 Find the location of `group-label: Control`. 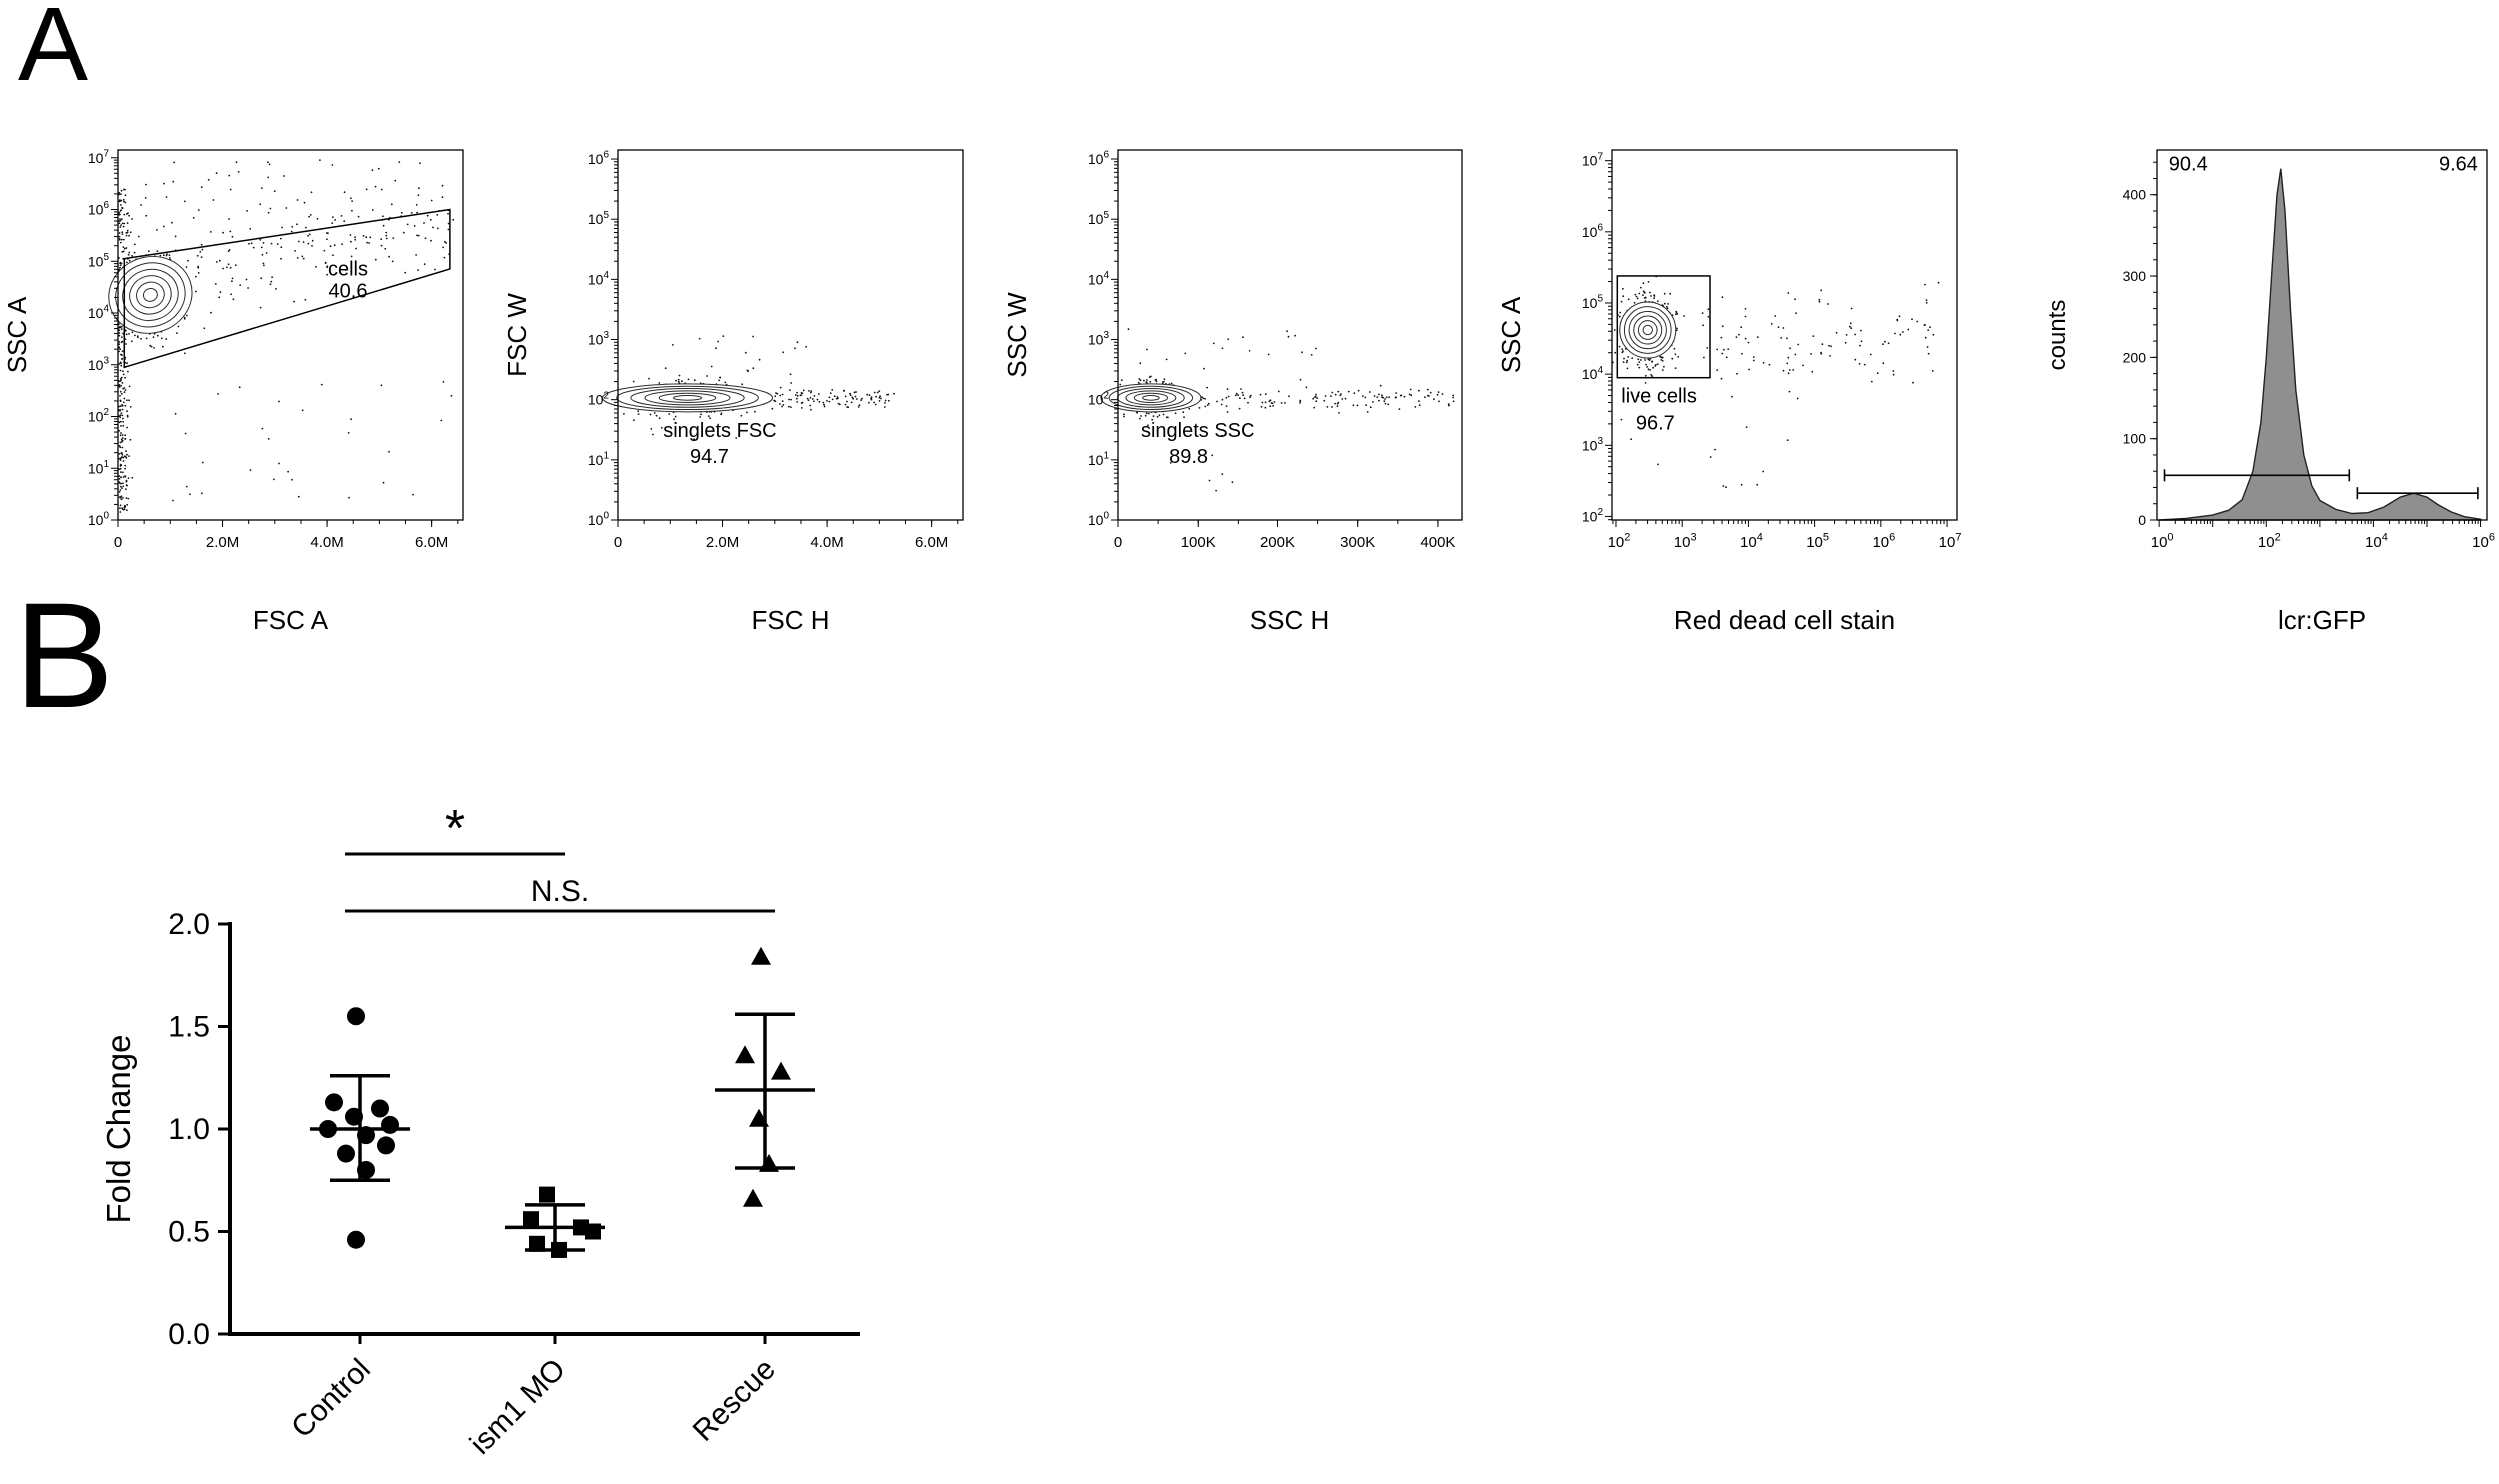

group-label: Control is located at coordinates (331, 1399).